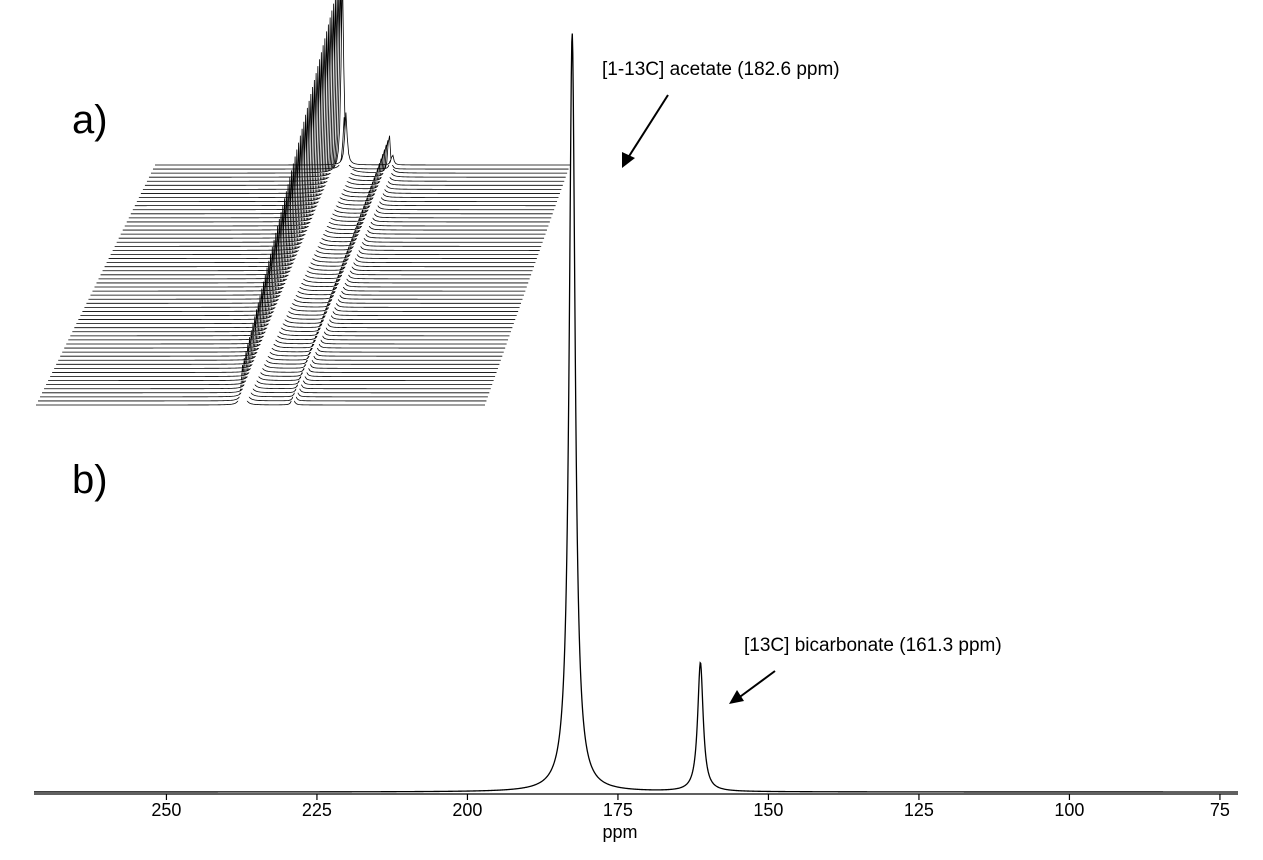  What do you see at coordinates (919, 810) in the screenshot?
I see `x-tick-label: 125` at bounding box center [919, 810].